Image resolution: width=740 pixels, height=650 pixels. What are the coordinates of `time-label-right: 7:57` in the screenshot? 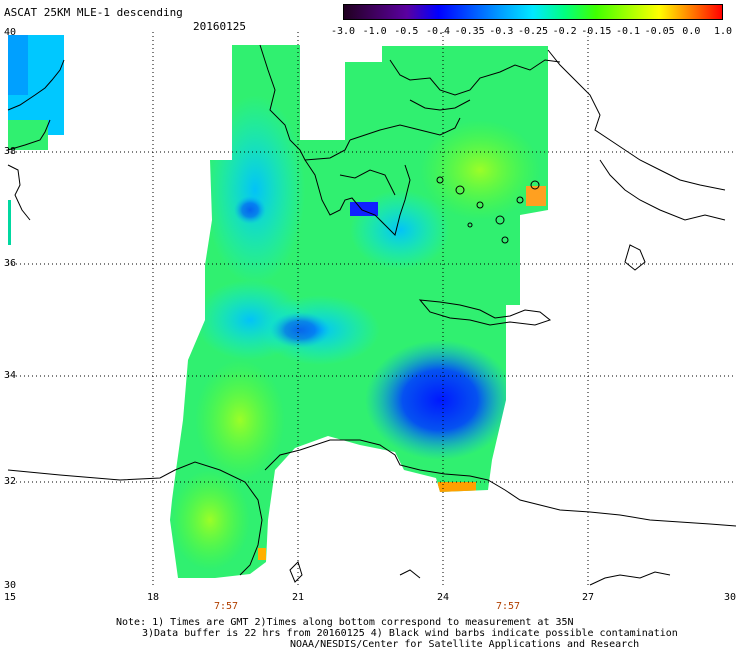 It's located at (508, 606).